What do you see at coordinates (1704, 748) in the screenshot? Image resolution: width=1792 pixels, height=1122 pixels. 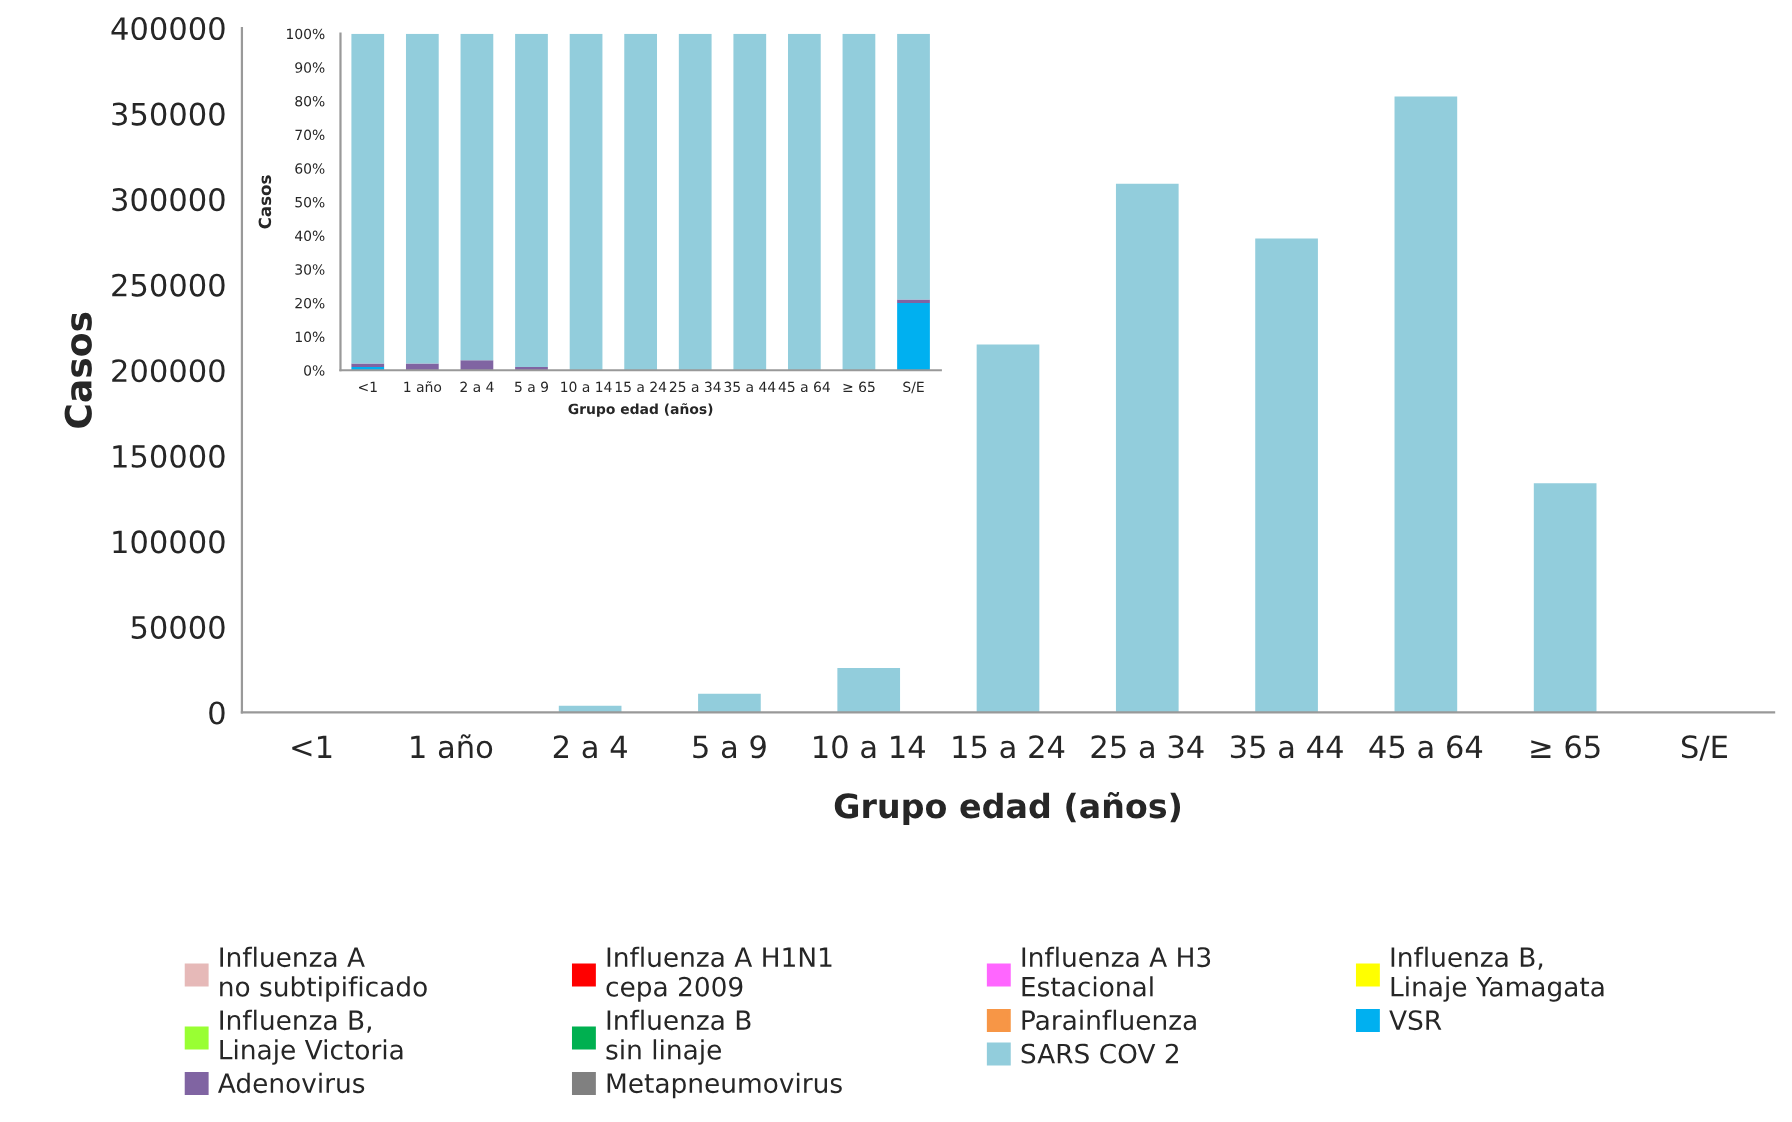 I see `x-tick-label: S/E` at bounding box center [1704, 748].